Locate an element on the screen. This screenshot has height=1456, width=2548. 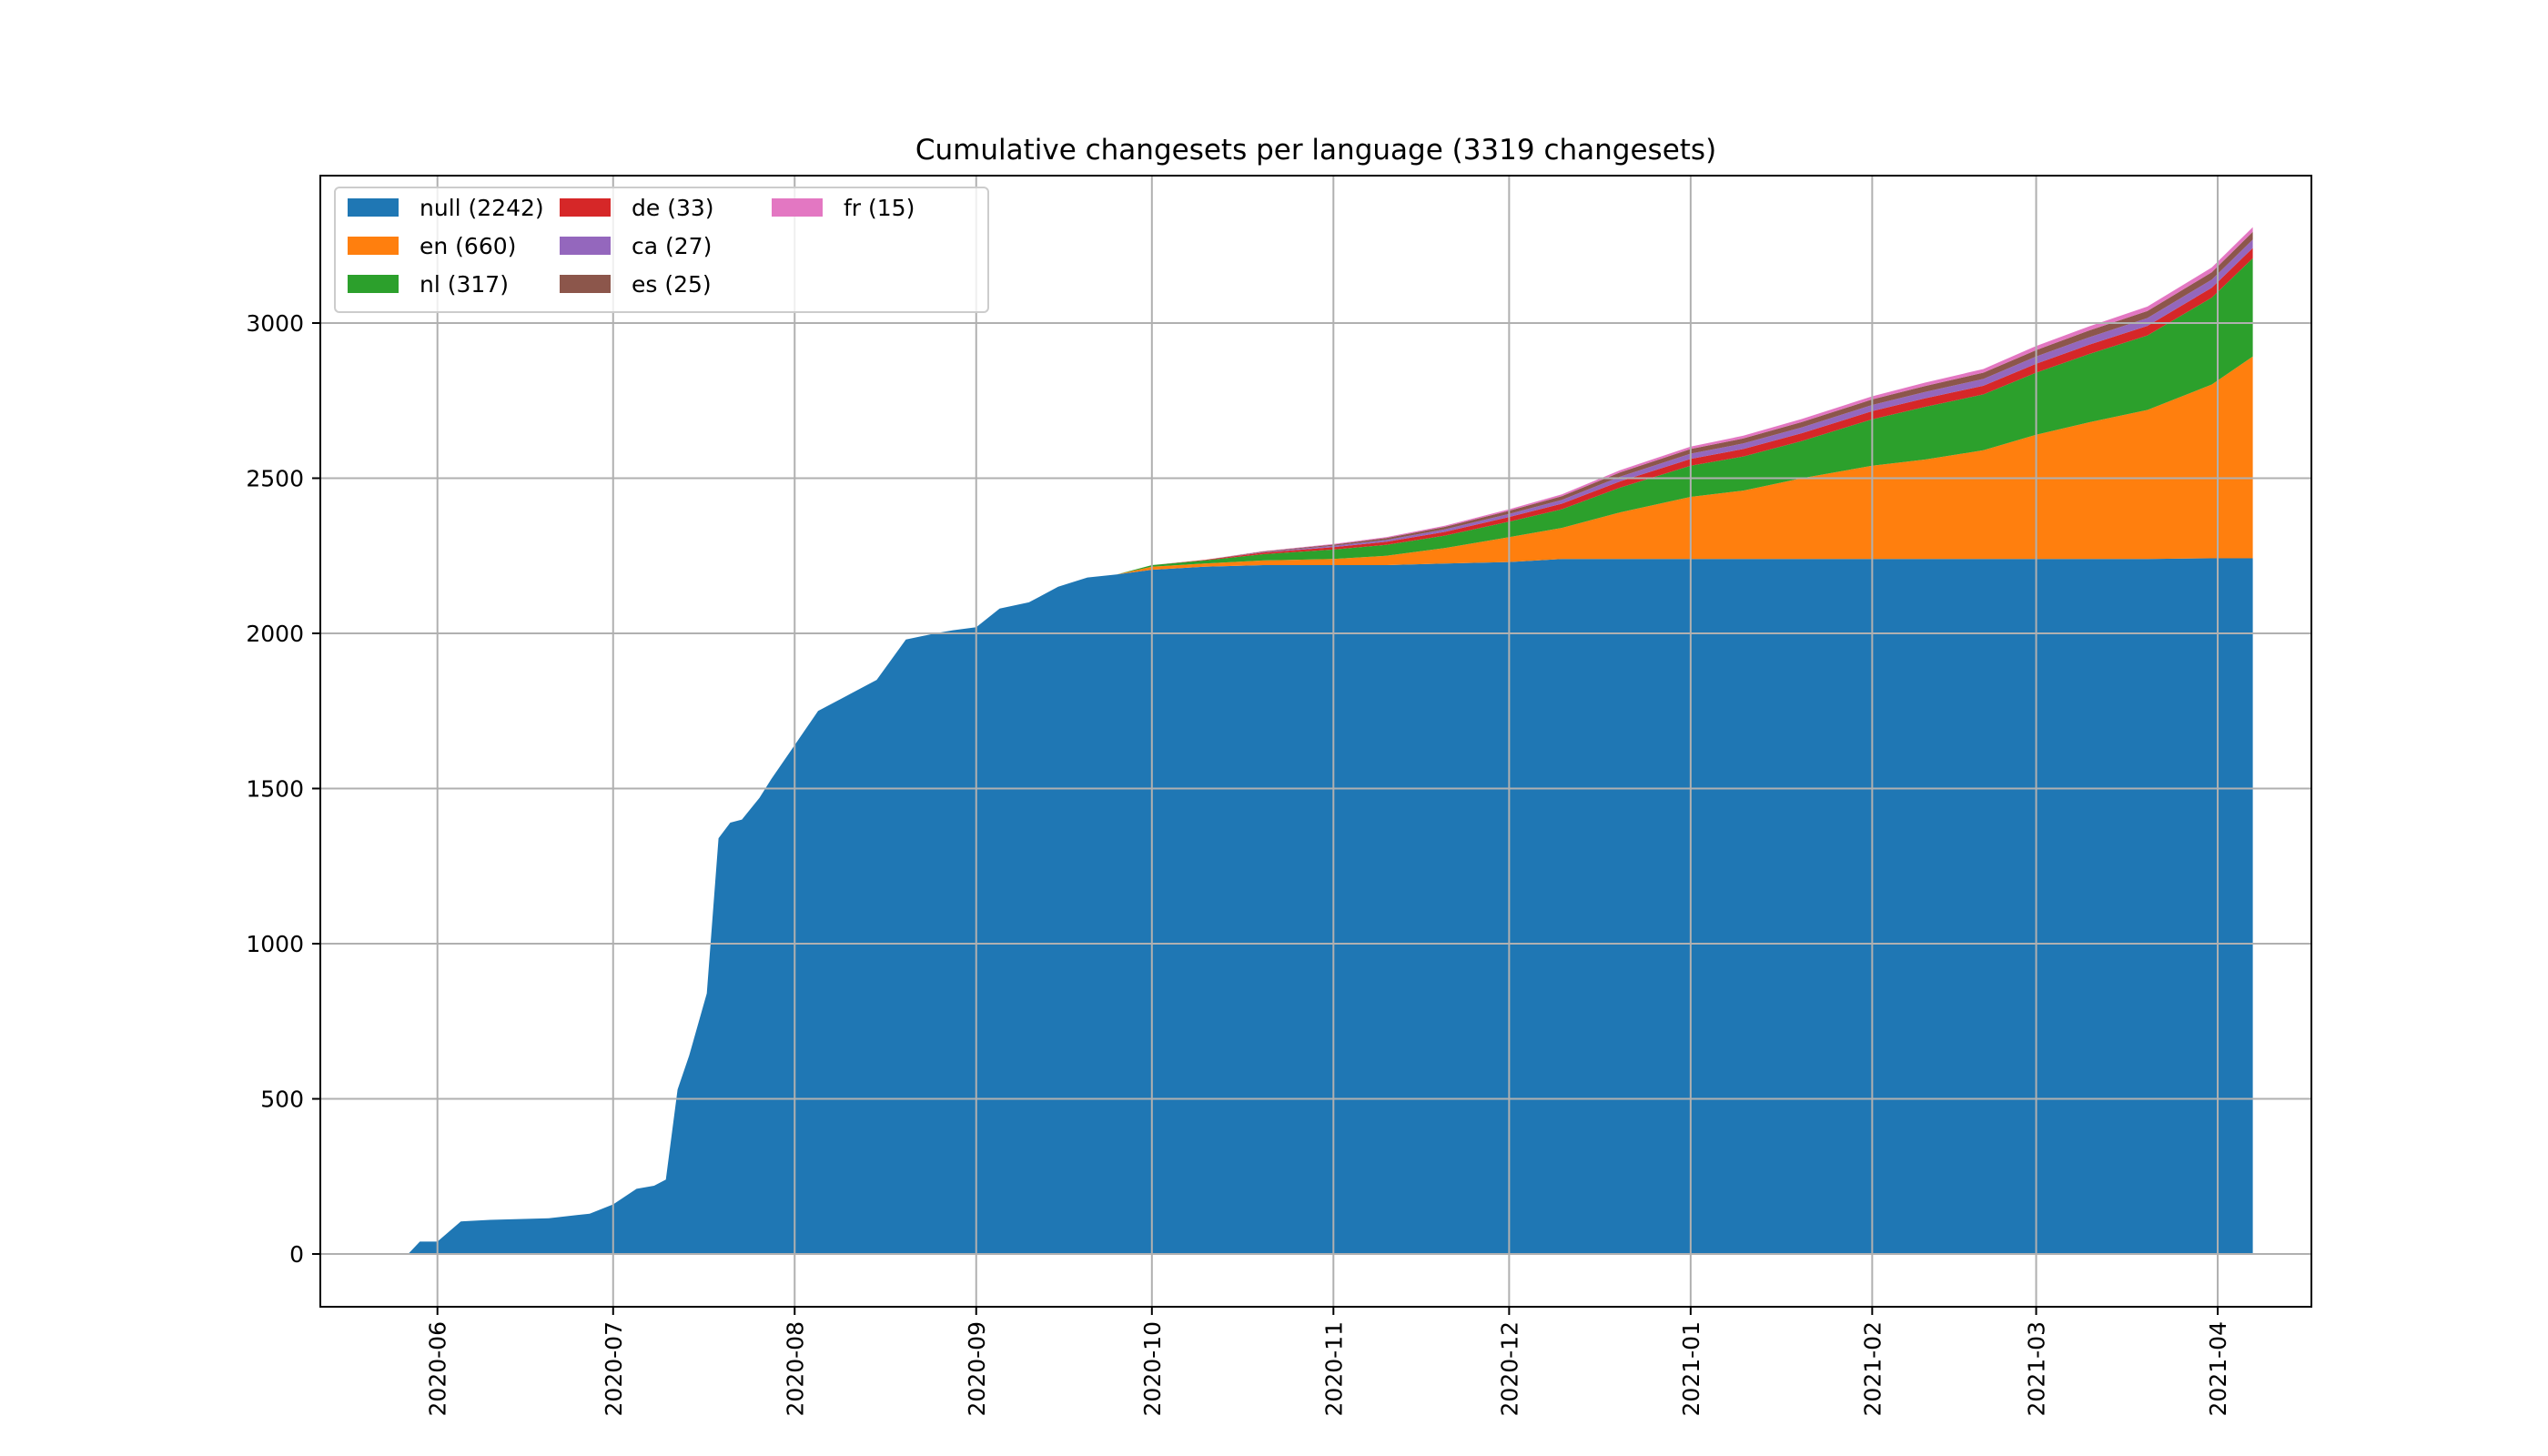
y-tick-label: 2500 is located at coordinates (275, 478).